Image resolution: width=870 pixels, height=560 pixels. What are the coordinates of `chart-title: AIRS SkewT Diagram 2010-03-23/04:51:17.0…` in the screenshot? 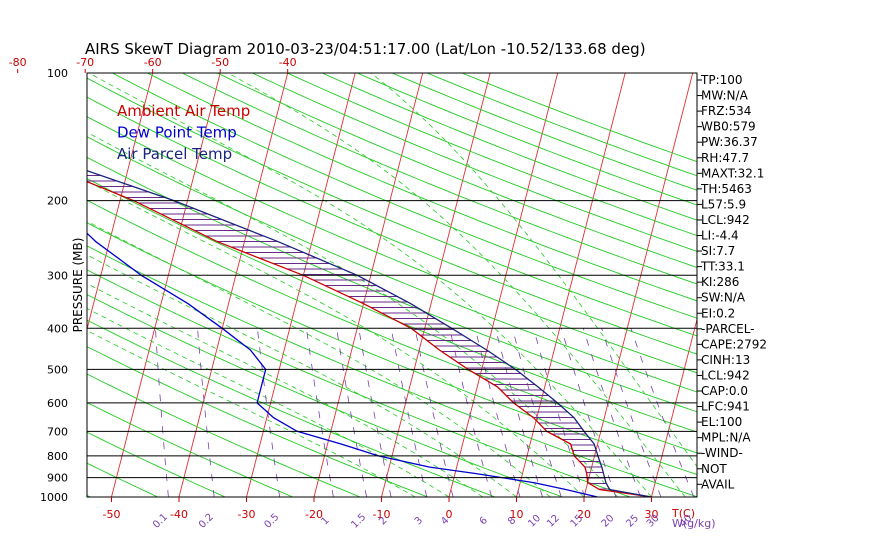 It's located at (365, 49).